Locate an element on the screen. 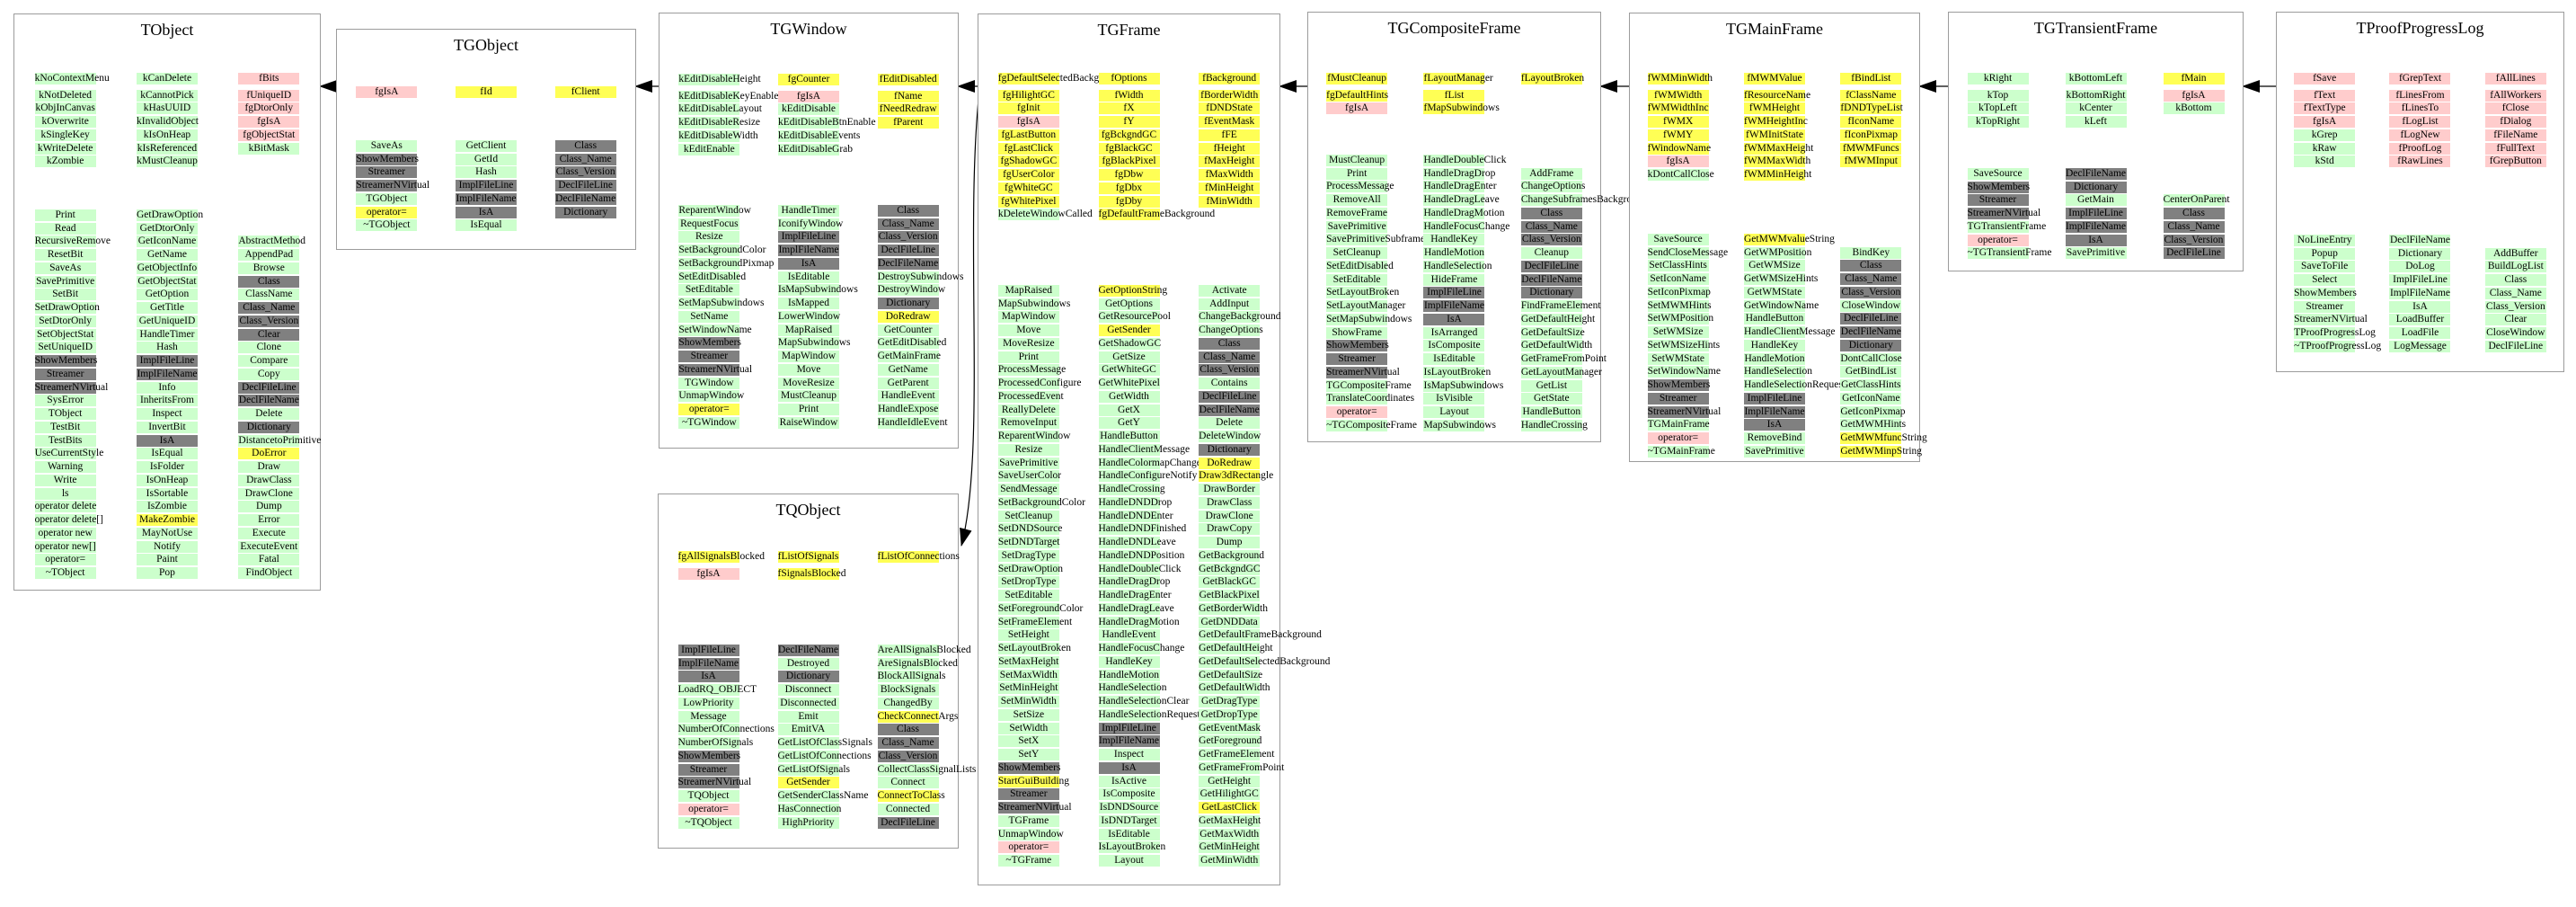 The image size is (2576, 907). method-getx: GetX is located at coordinates (1129, 410).